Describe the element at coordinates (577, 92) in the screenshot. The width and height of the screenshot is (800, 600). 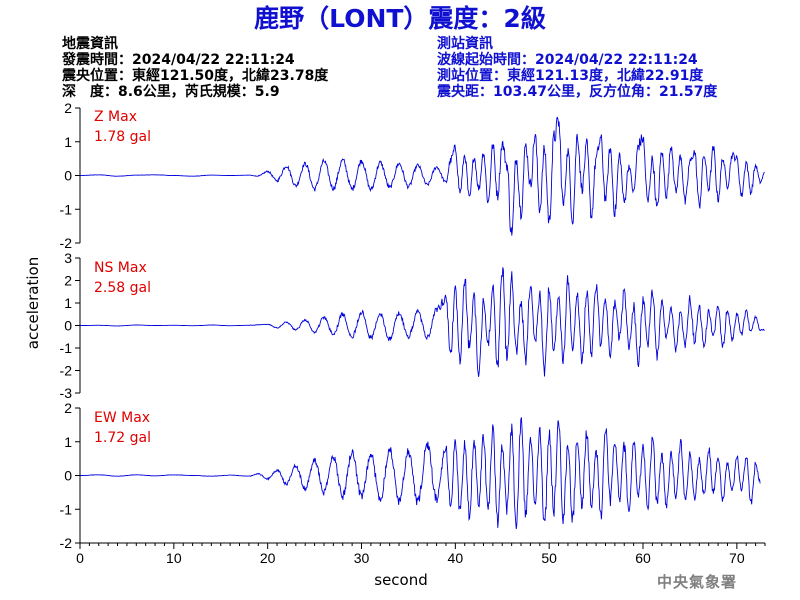
I see `distance-azimuth: 震央距：103.47公里，反方位角：21.57度` at that location.